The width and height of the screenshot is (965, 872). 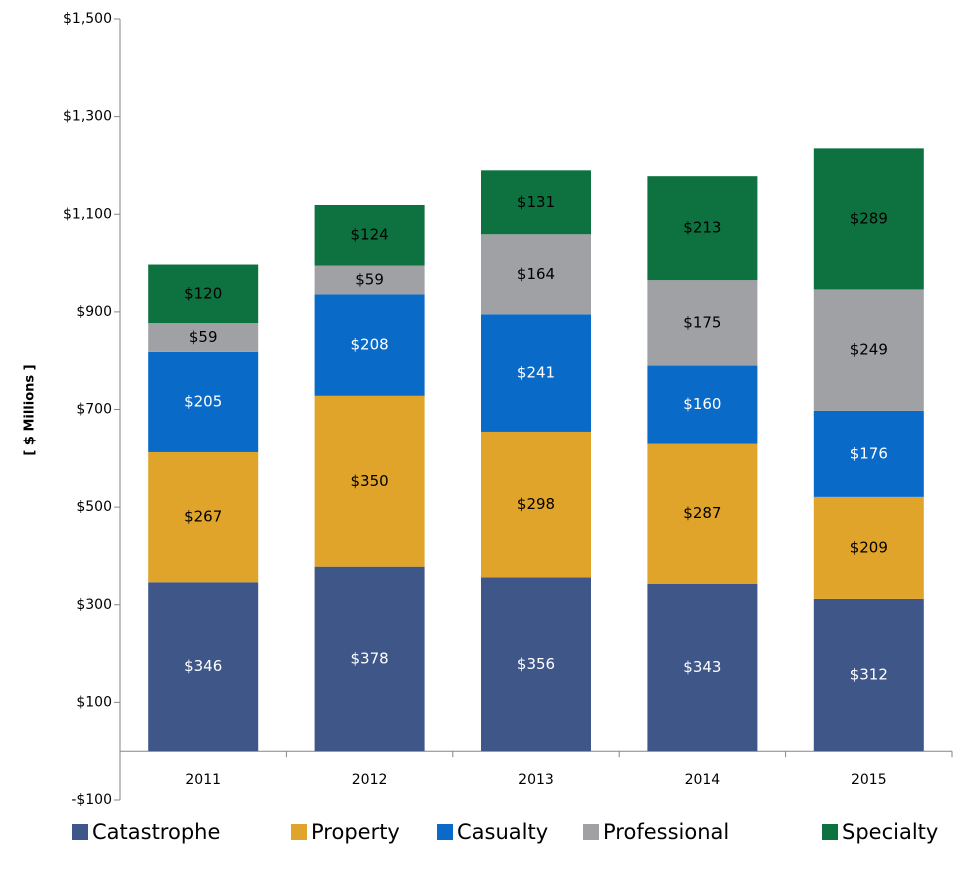 I want to click on data-label: $356, so click(x=536, y=664).